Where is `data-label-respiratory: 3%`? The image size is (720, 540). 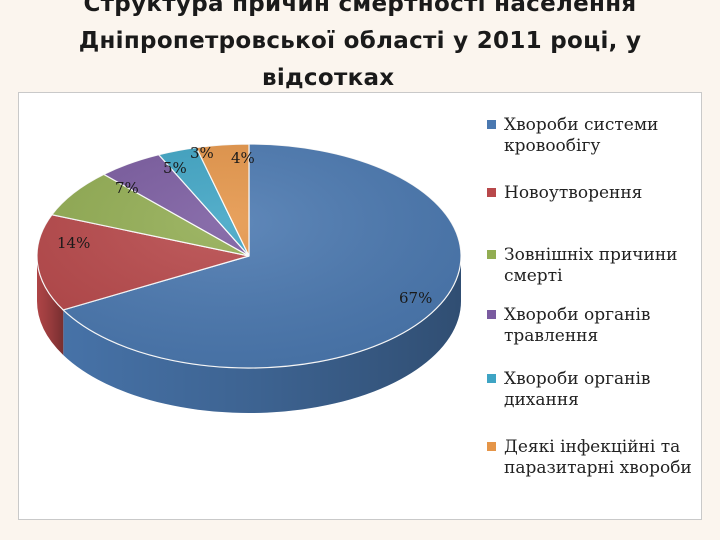
data-label-respiratory: 3% is located at coordinates (202, 153).